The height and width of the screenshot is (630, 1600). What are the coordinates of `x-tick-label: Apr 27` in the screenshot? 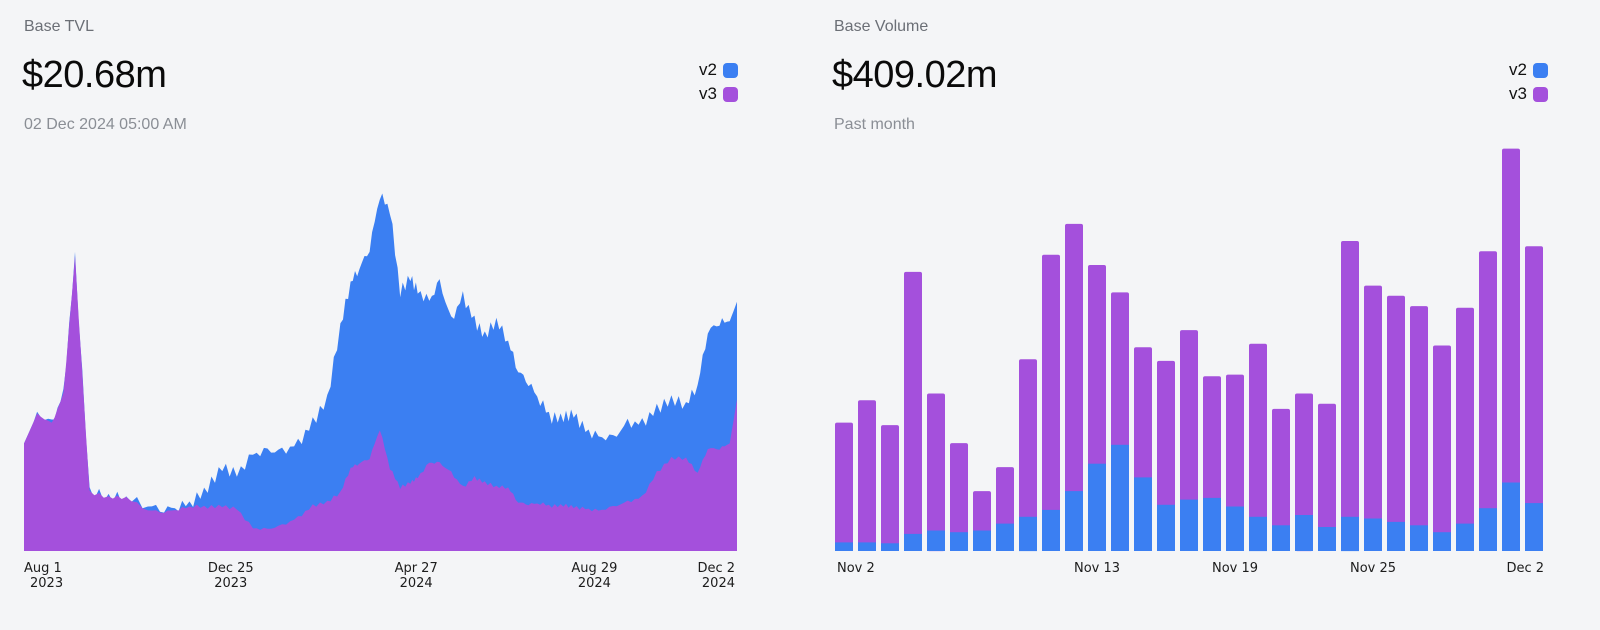 It's located at (416, 568).